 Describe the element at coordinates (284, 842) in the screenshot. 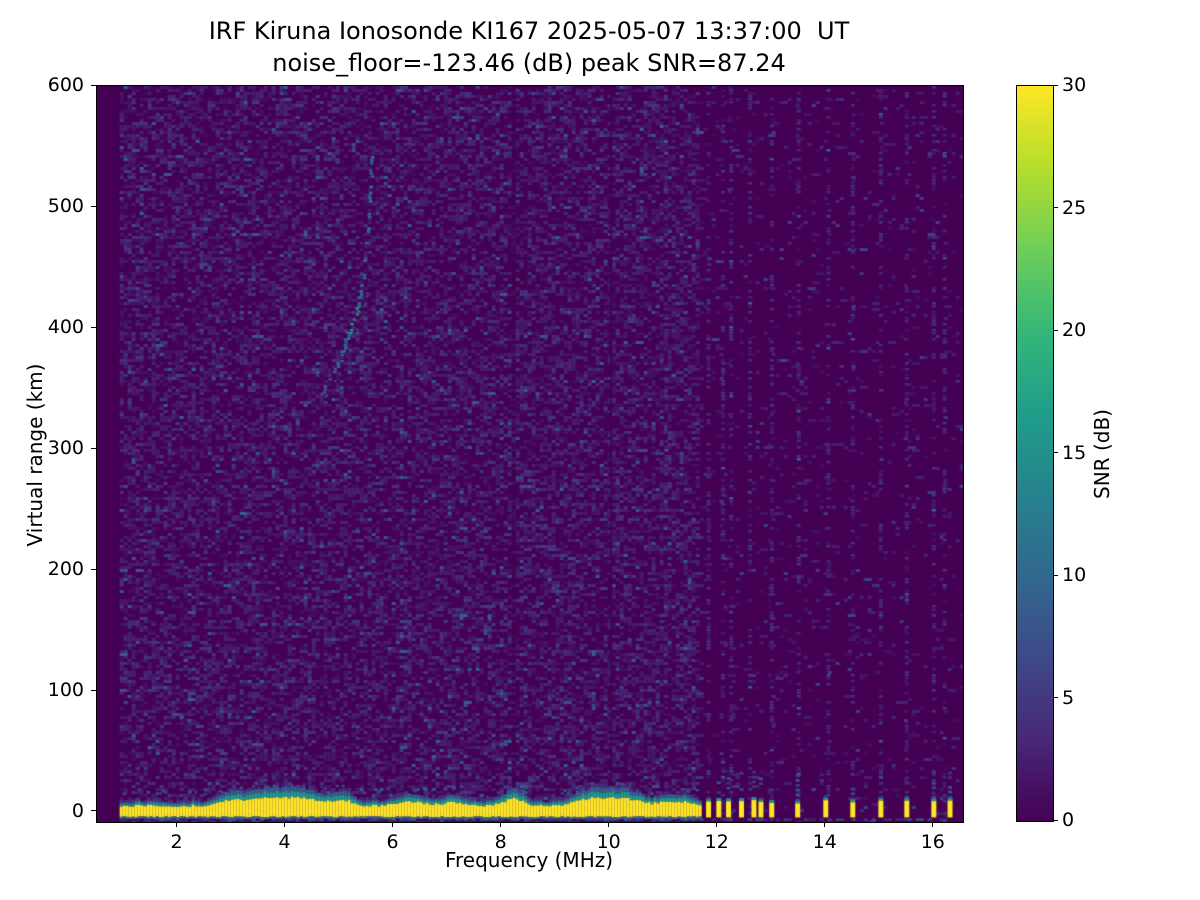

I see `x-tick-label: 4` at that location.